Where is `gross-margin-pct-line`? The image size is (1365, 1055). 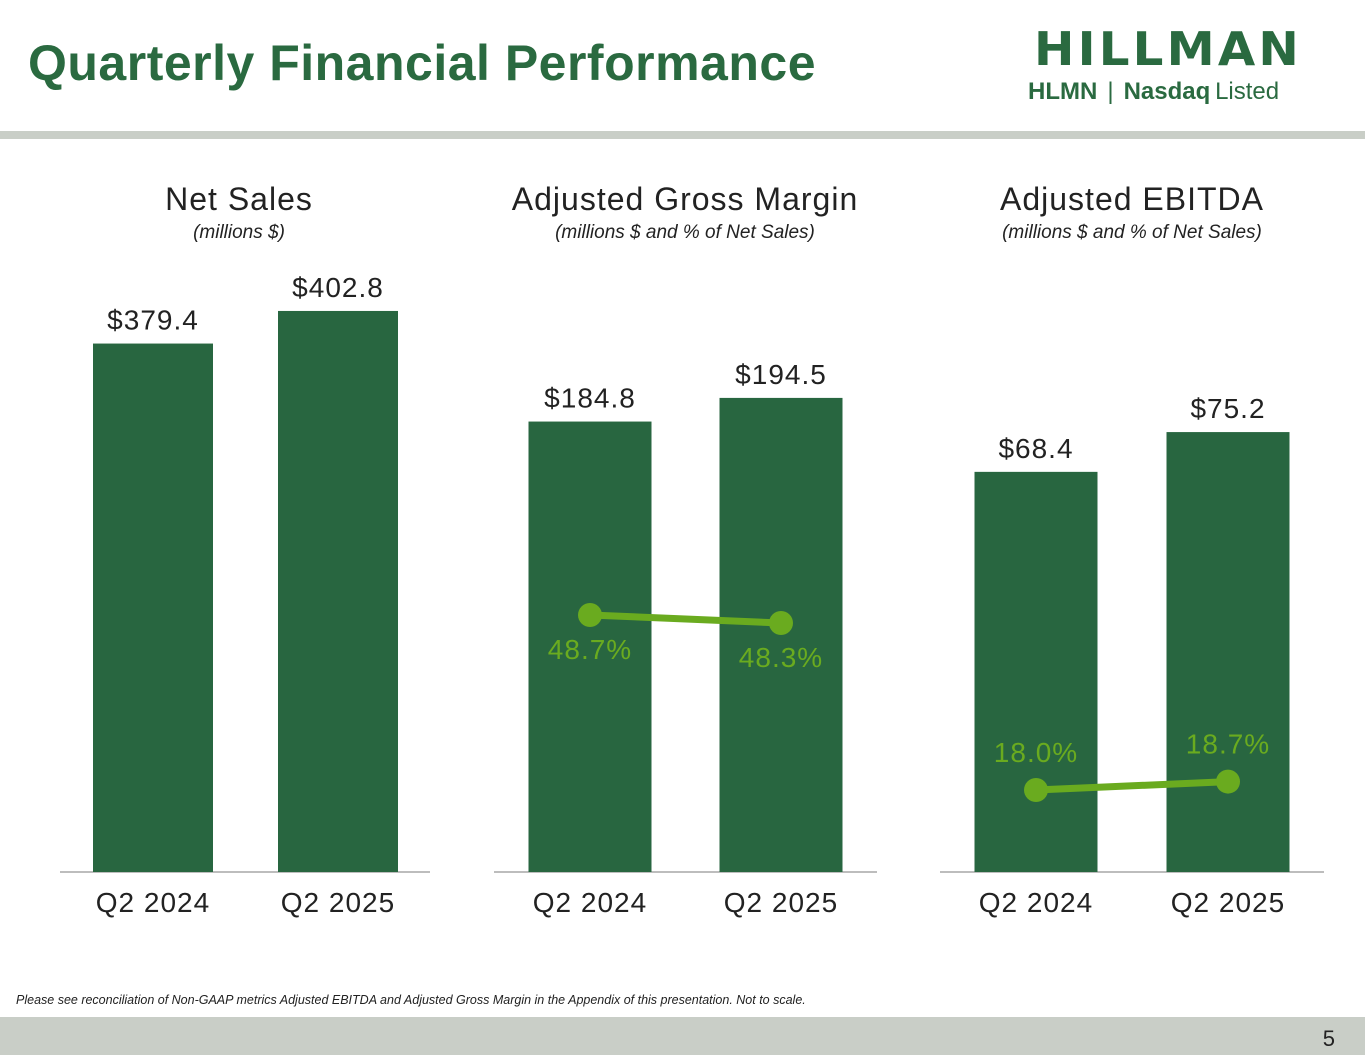 gross-margin-pct-line is located at coordinates (685, 619).